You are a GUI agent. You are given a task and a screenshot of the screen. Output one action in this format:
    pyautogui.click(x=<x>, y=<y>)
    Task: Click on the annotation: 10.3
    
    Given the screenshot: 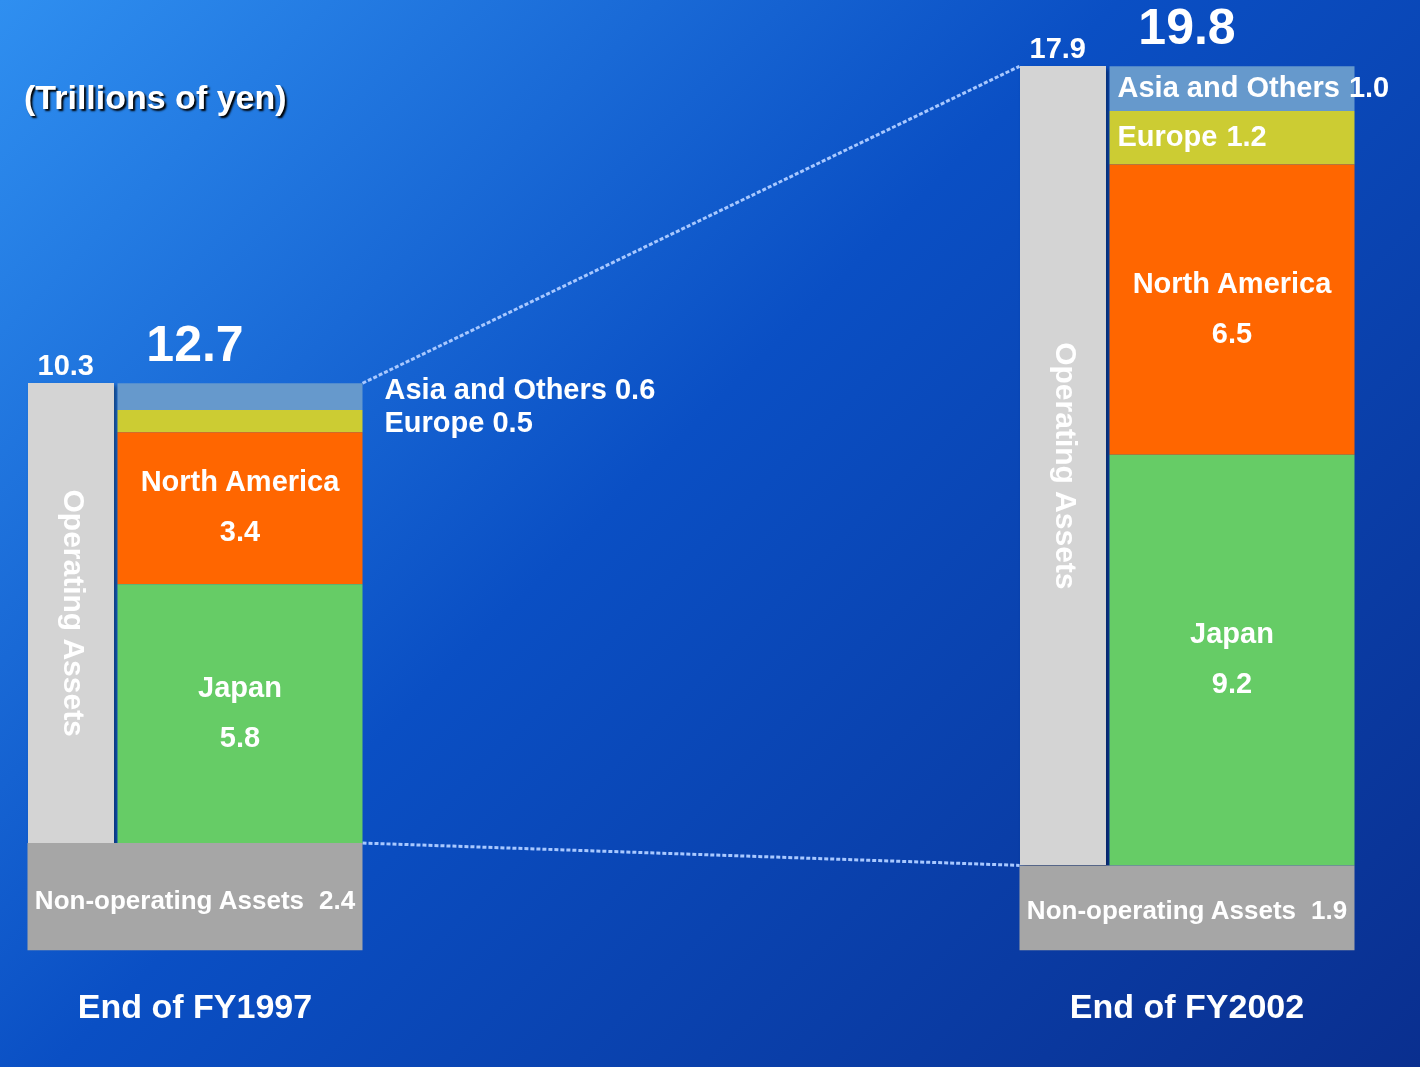 What is the action you would take?
    pyautogui.click(x=65, y=365)
    